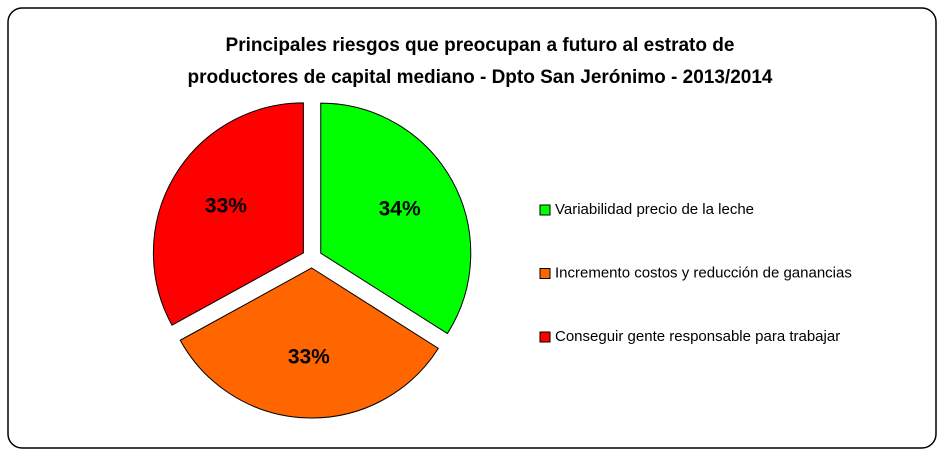 This screenshot has height=456, width=944. I want to click on legend-label: Variabilidad precio de la leche, so click(654, 209).